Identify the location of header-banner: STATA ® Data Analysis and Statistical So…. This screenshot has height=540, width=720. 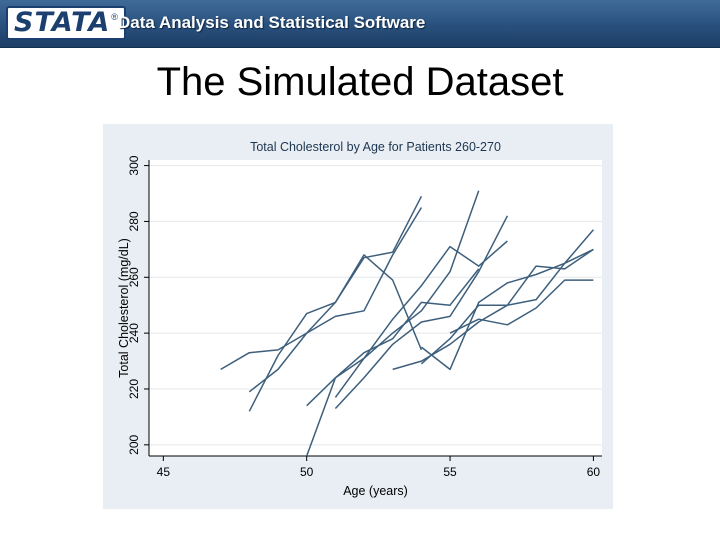
(360, 24).